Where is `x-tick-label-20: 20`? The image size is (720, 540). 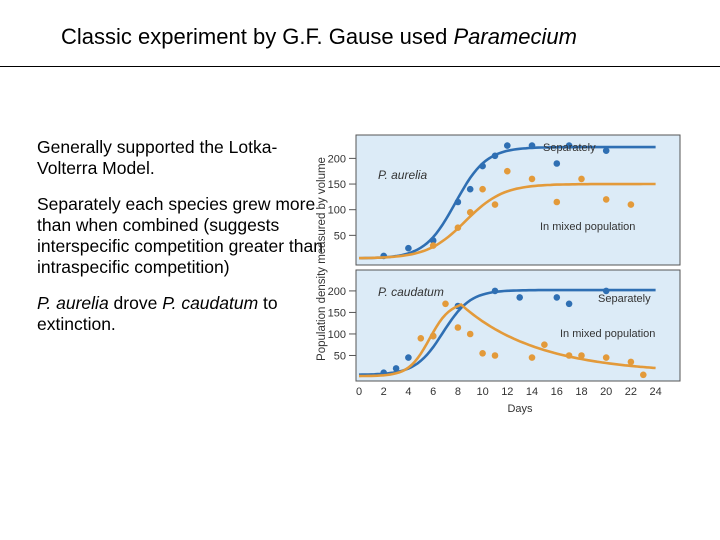 x-tick-label-20: 20 is located at coordinates (606, 392).